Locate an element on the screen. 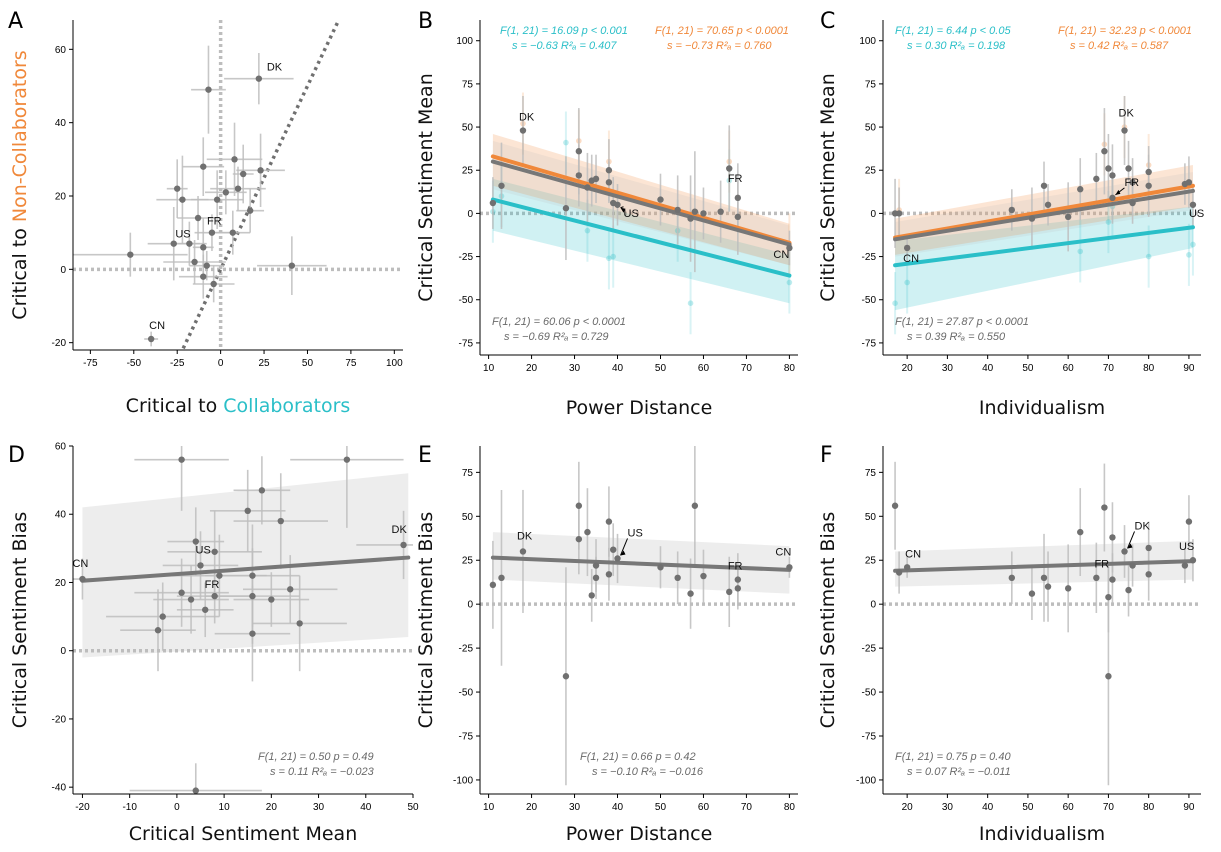  y-tick-label: -75 is located at coordinates (869, 737).